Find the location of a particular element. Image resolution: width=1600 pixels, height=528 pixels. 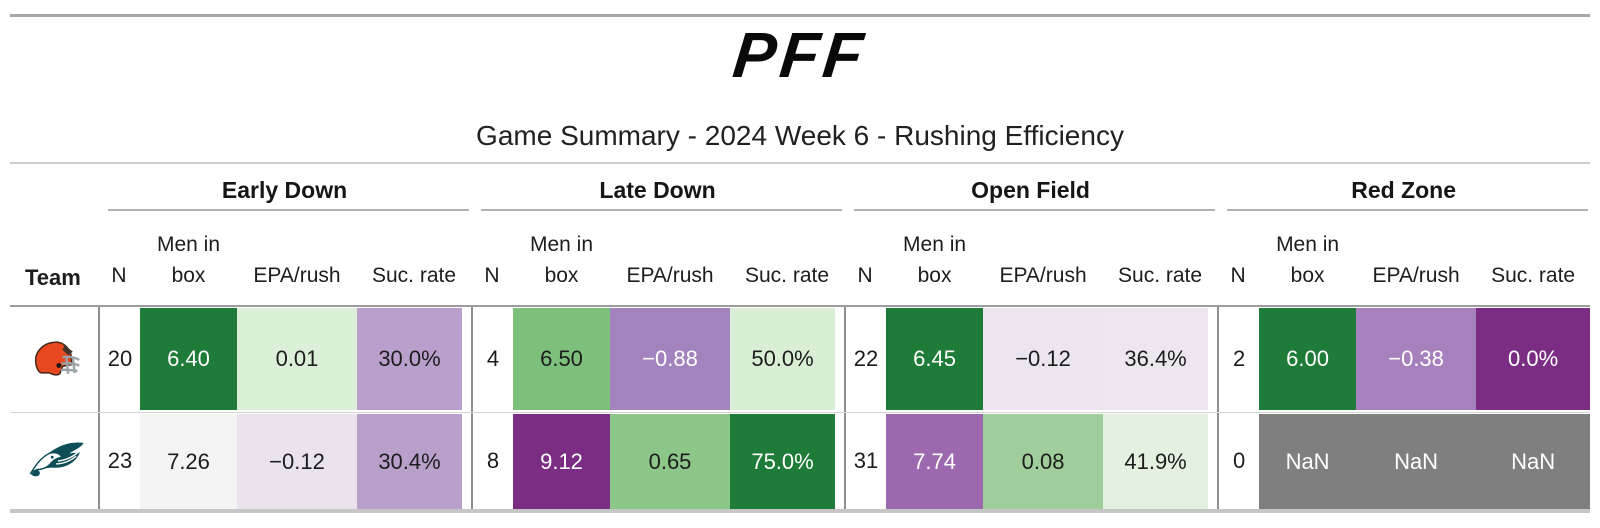

team-cell-eagles is located at coordinates (57, 460).